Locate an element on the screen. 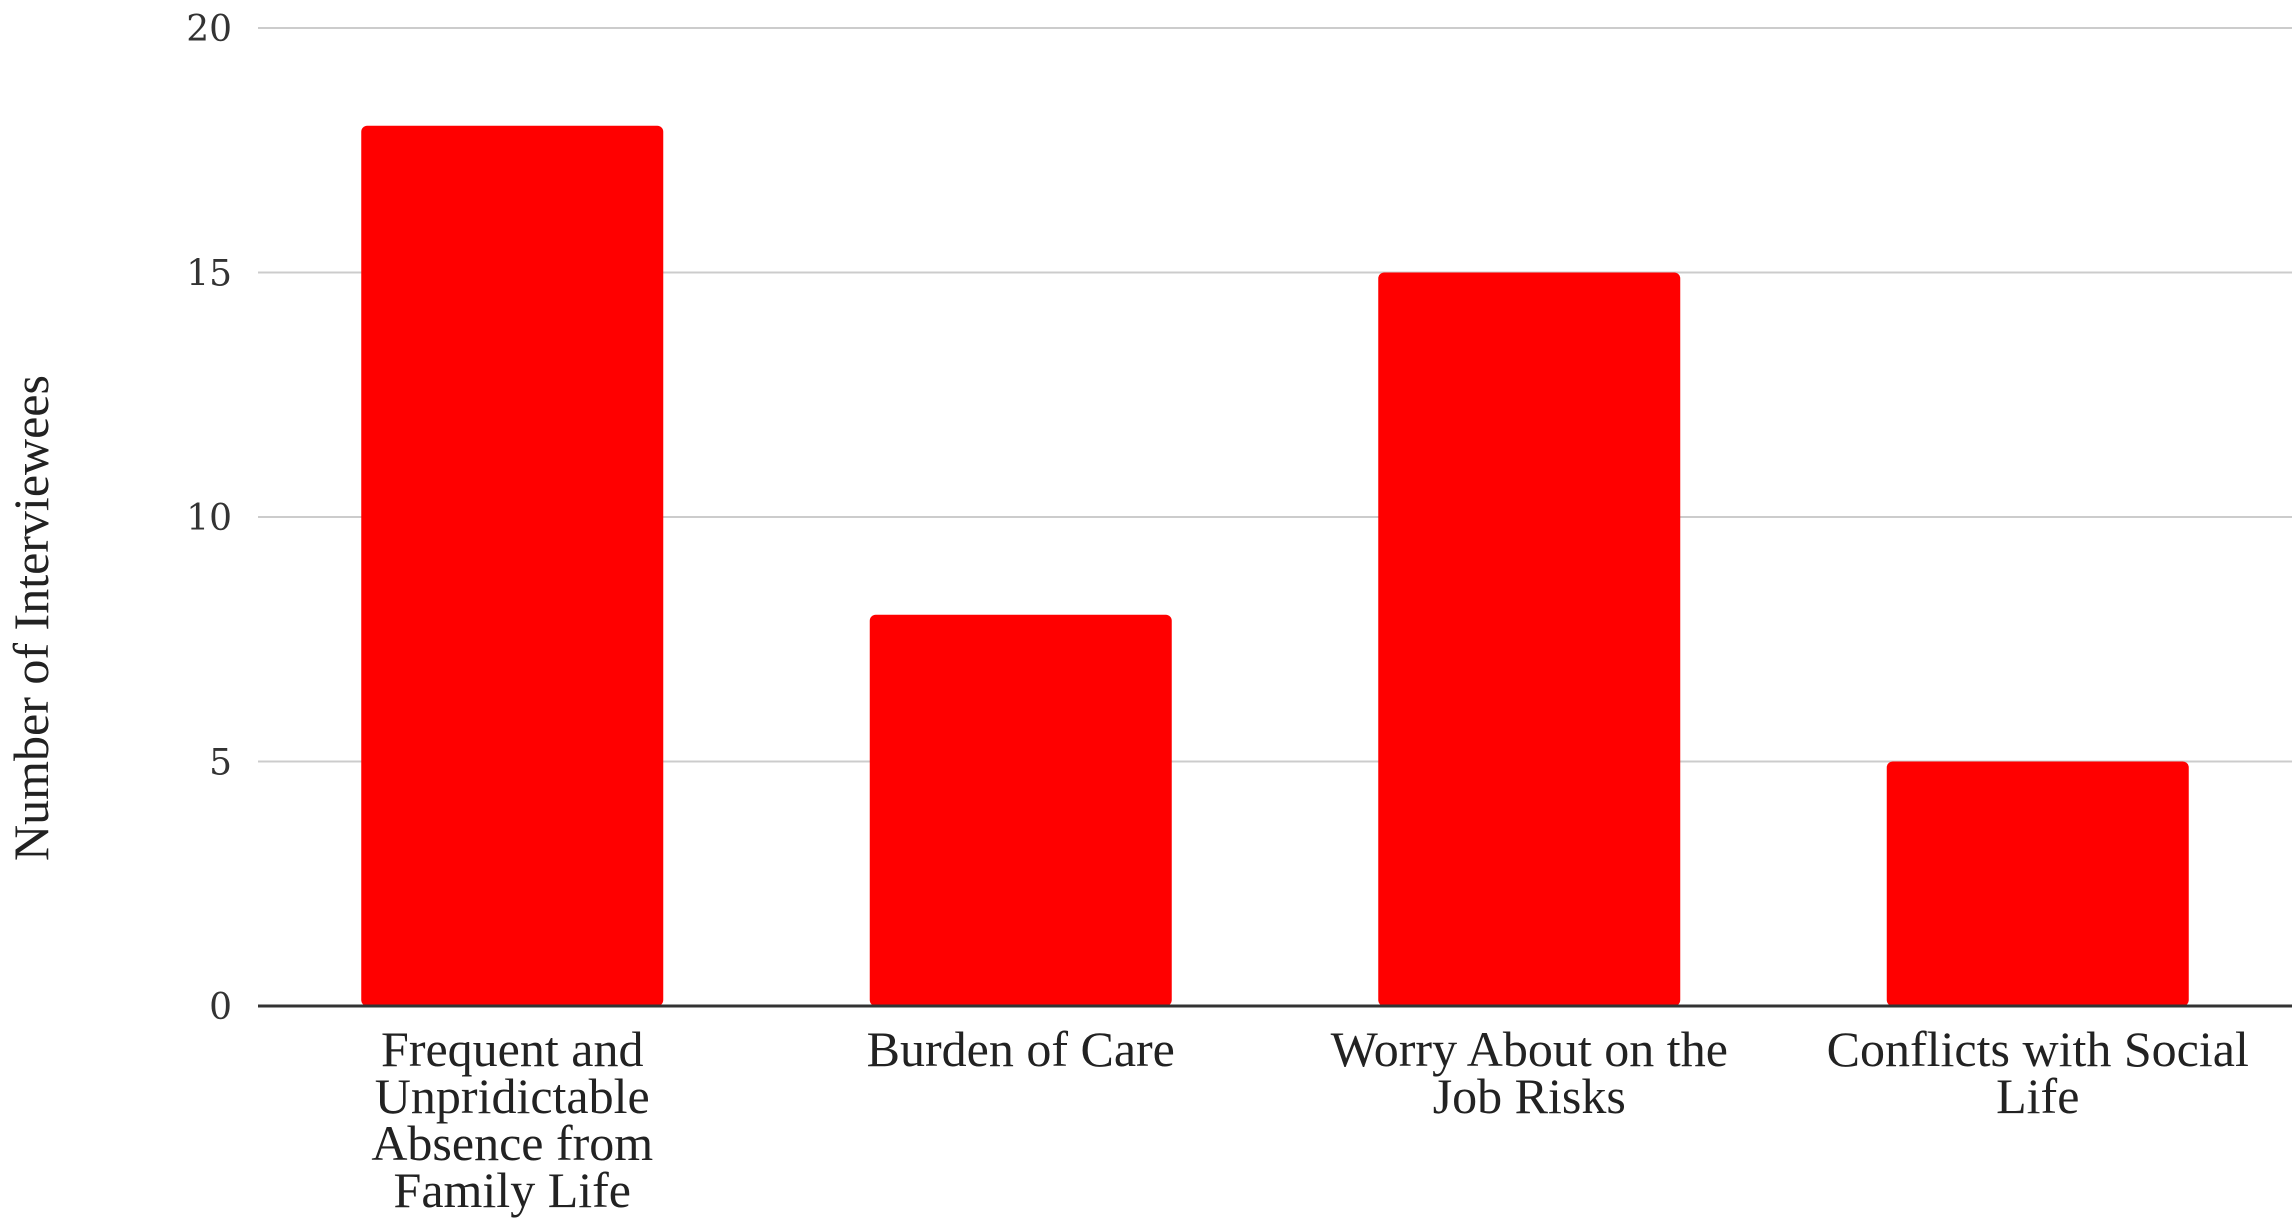 The height and width of the screenshot is (1228, 2296). y-tick-label: 5 is located at coordinates (220, 763).